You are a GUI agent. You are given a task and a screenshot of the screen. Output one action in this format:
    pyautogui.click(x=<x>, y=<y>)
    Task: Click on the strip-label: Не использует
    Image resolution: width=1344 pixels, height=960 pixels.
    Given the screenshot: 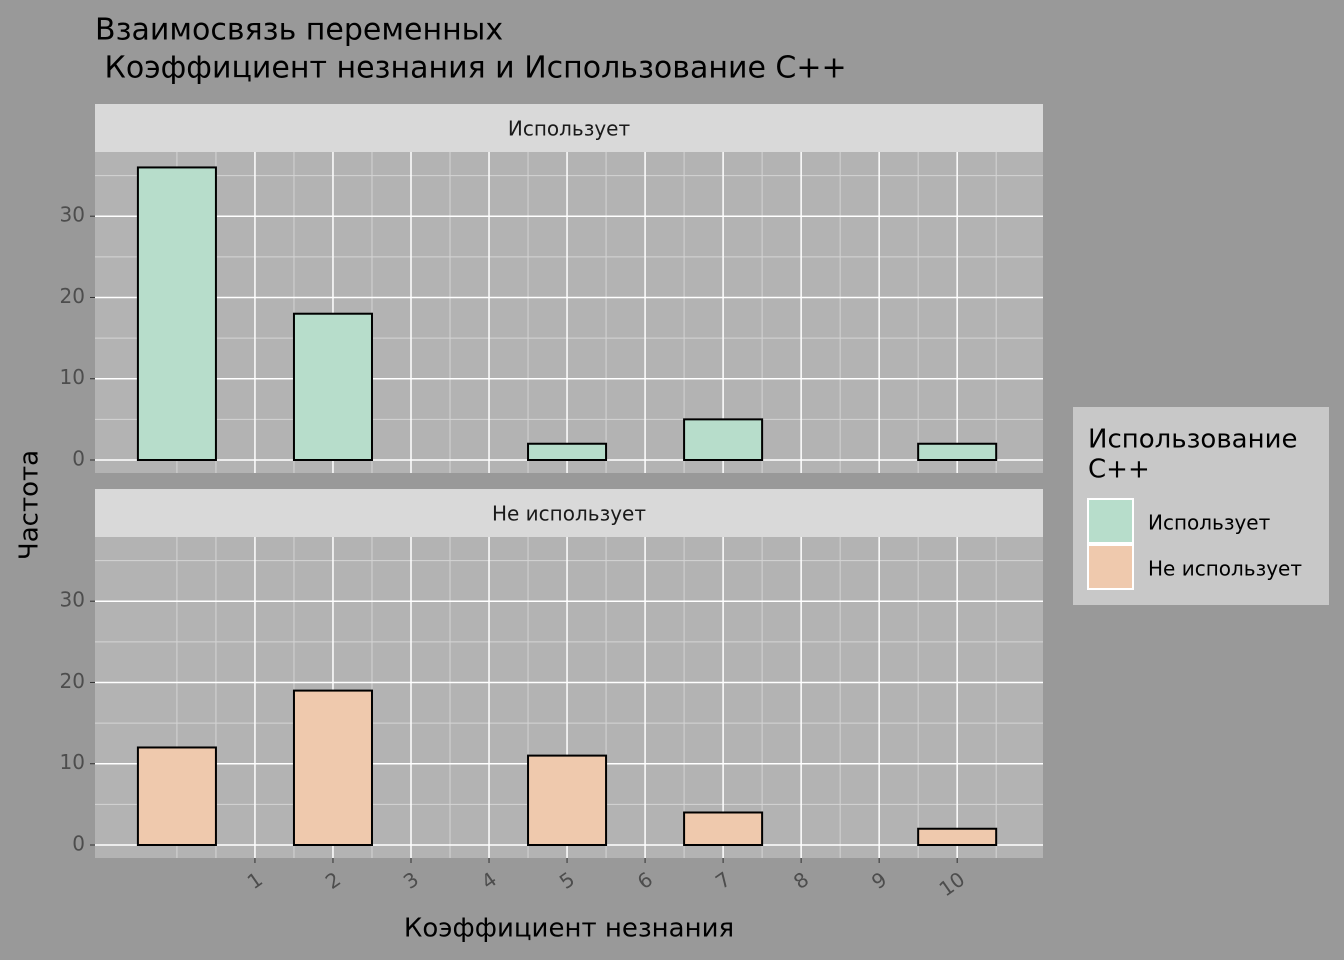 What is the action you would take?
    pyautogui.click(x=569, y=514)
    